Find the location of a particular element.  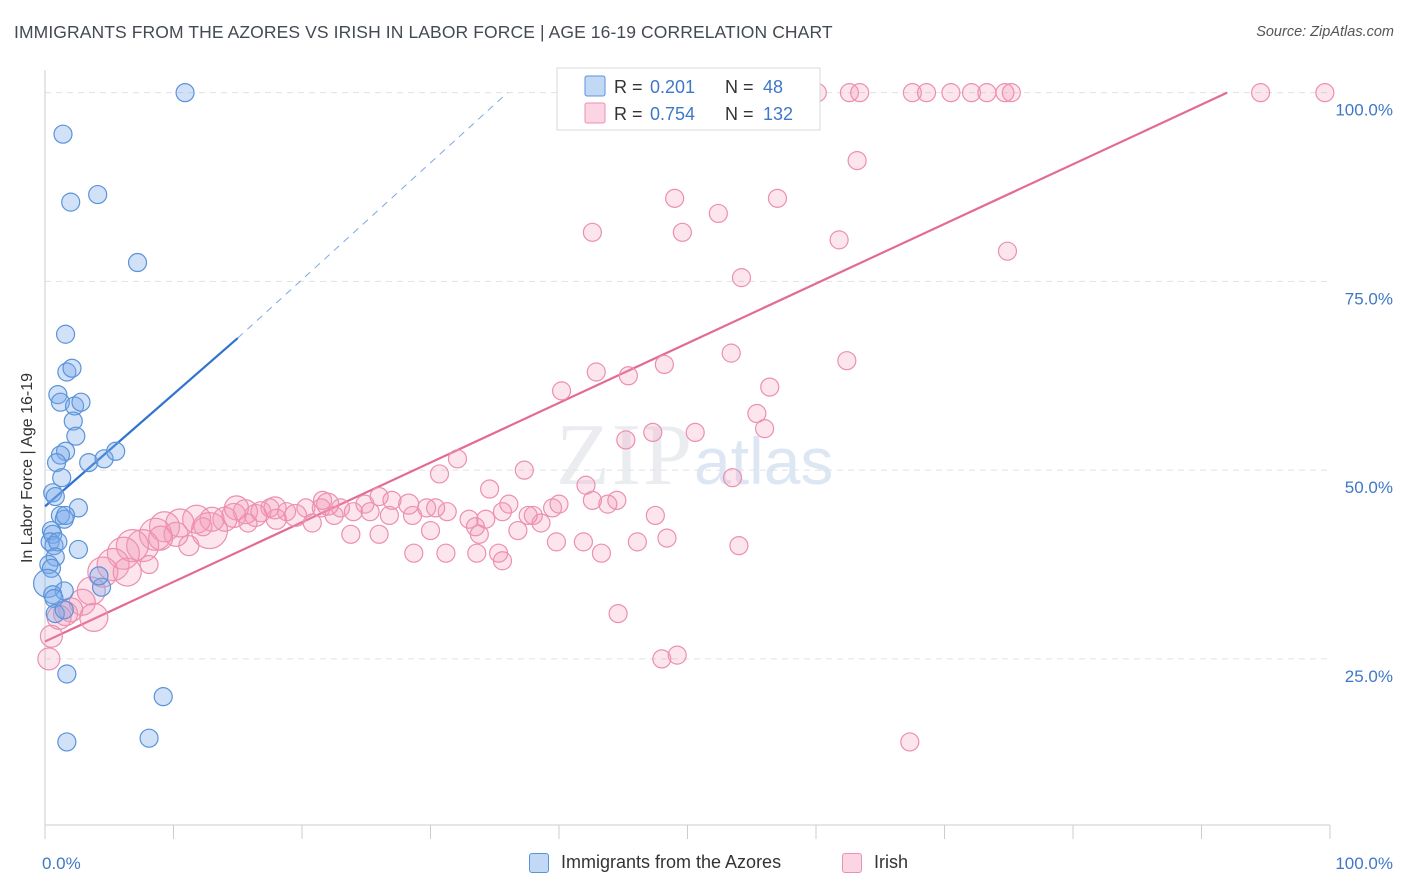

legend-item-irish: Irish is located at coordinates (875, 862).